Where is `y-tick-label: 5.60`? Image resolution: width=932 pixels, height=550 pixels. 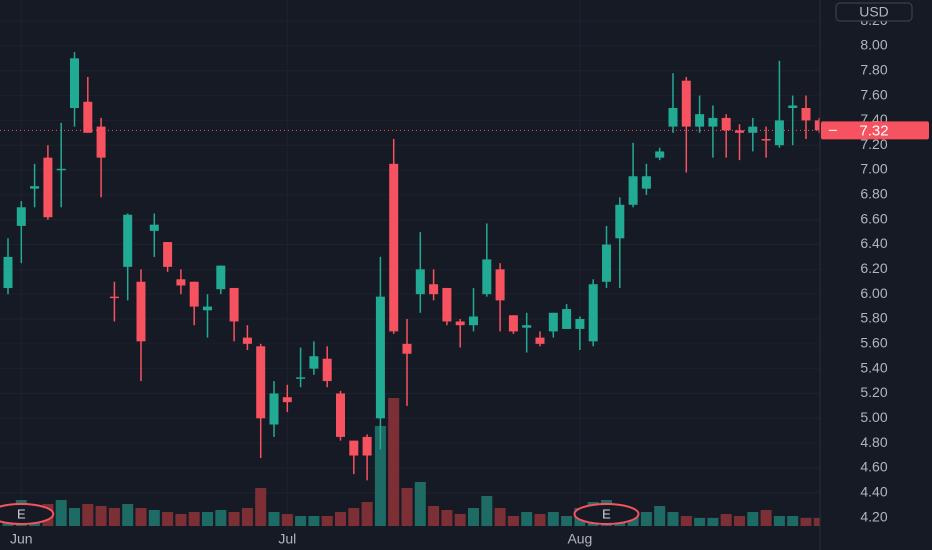
y-tick-label: 5.60 is located at coordinates (873, 343).